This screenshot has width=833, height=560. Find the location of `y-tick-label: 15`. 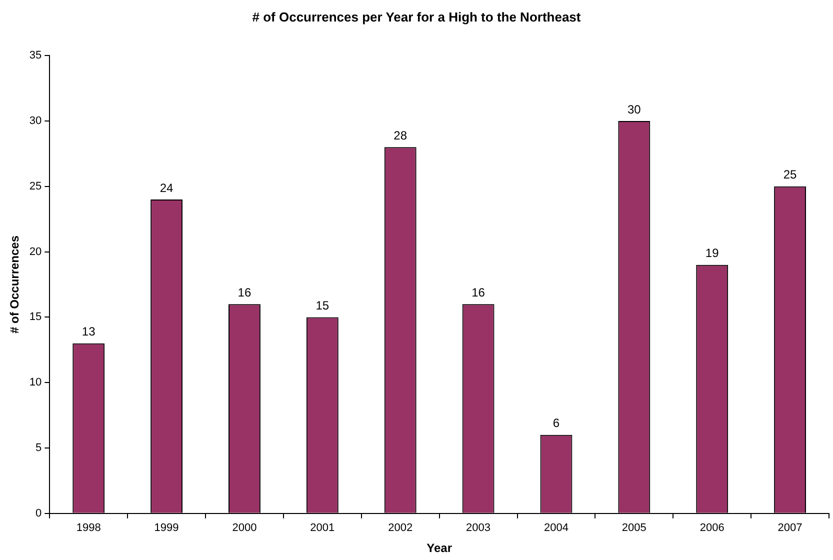

y-tick-label: 15 is located at coordinates (35, 317).